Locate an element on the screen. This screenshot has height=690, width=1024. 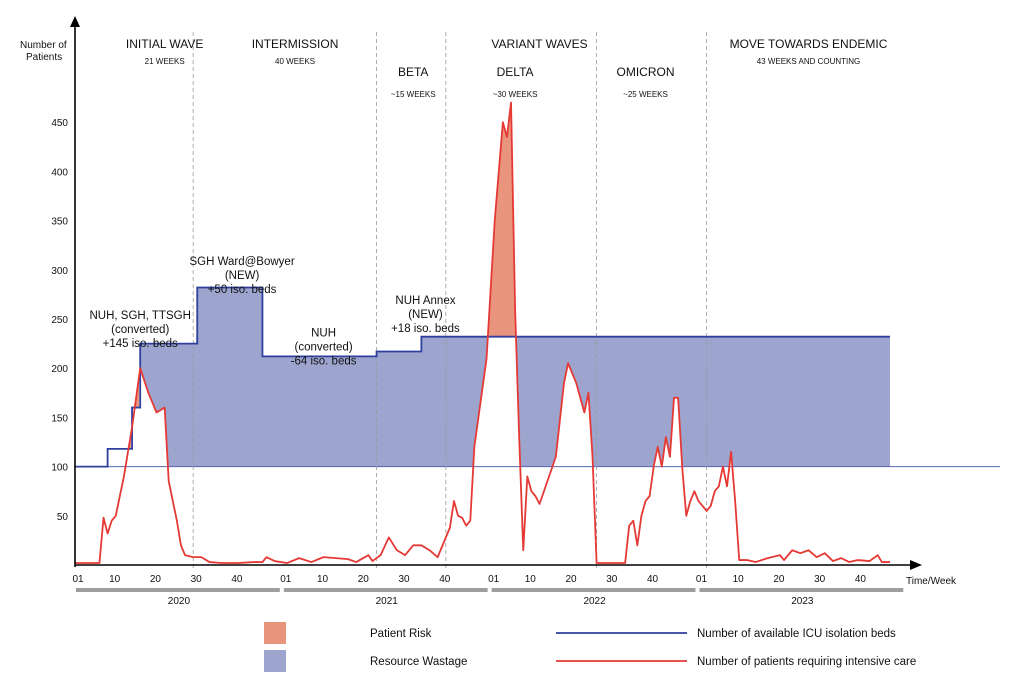
phase-duration: ~25 WEEKS is located at coordinates (645, 94).